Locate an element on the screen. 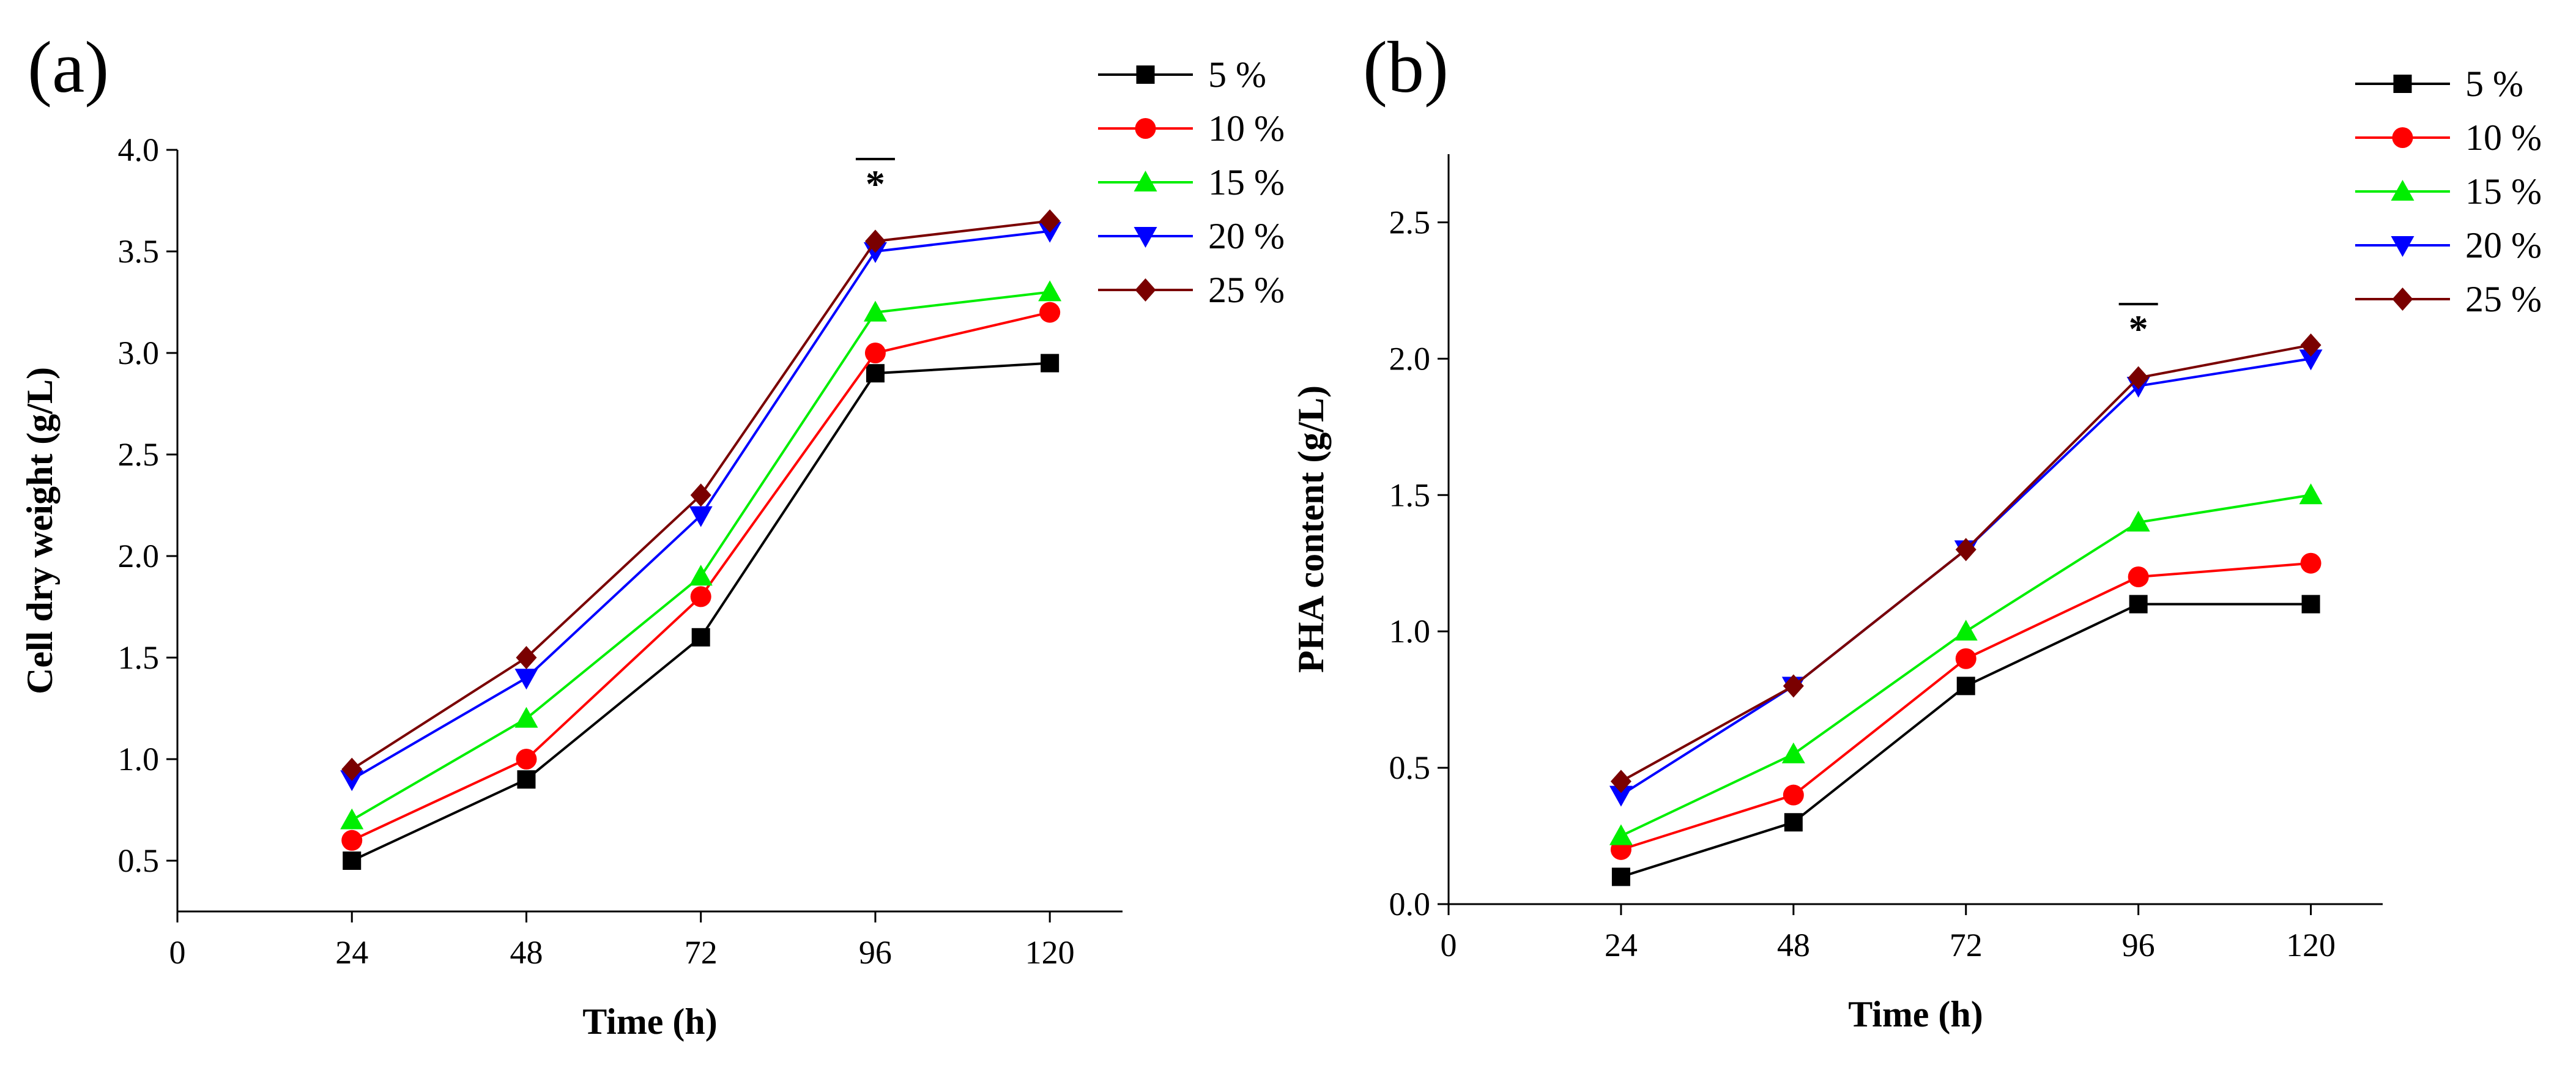 Image resolution: width=2576 pixels, height=1065 pixels. legend-label: 5 % is located at coordinates (2494, 84).